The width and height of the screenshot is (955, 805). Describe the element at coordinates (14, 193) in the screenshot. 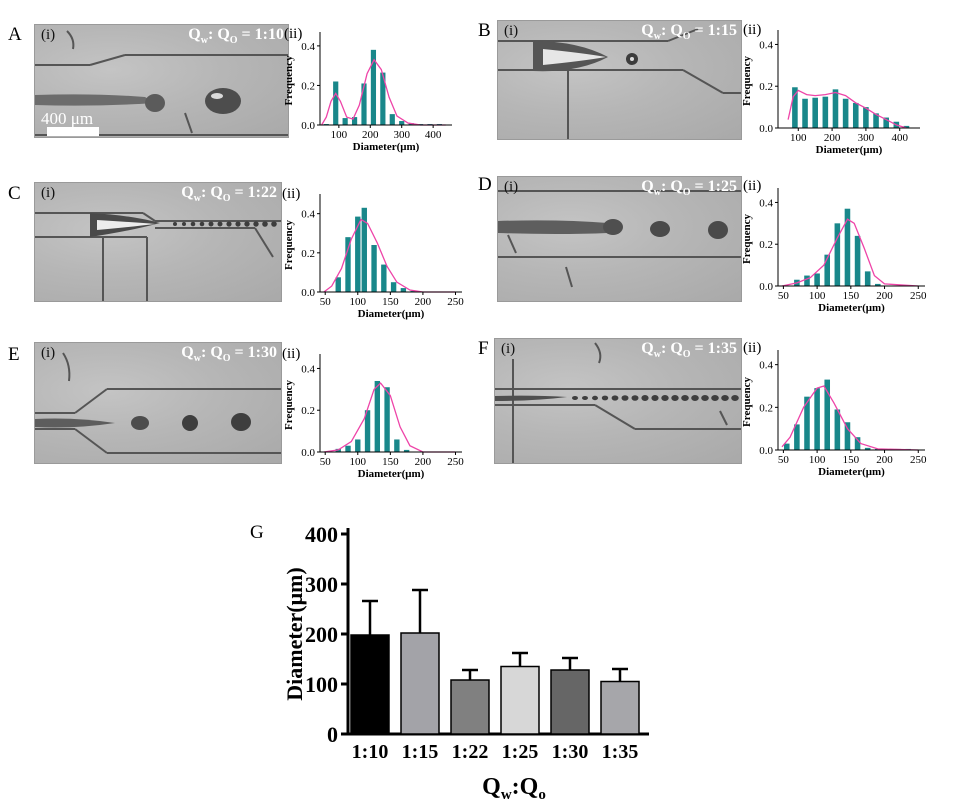

I see `panel-letter-c: C` at that location.